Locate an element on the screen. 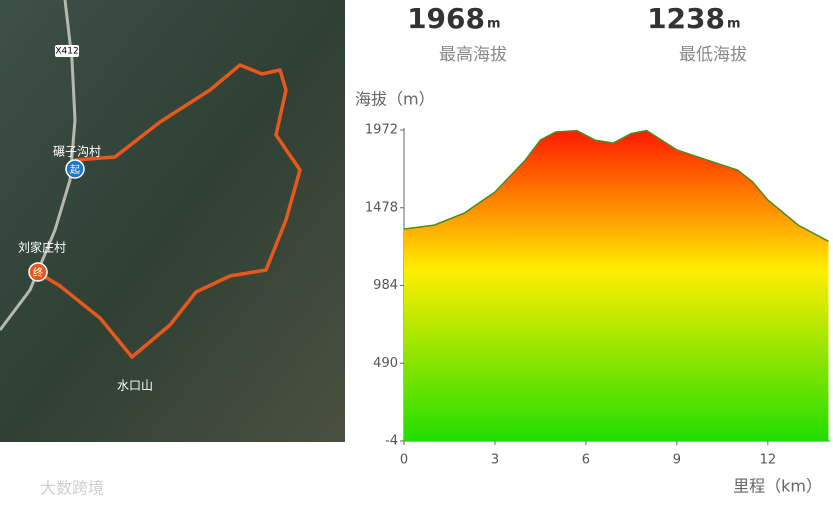 This screenshot has height=505, width=833. road-label: X412 is located at coordinates (66, 52).